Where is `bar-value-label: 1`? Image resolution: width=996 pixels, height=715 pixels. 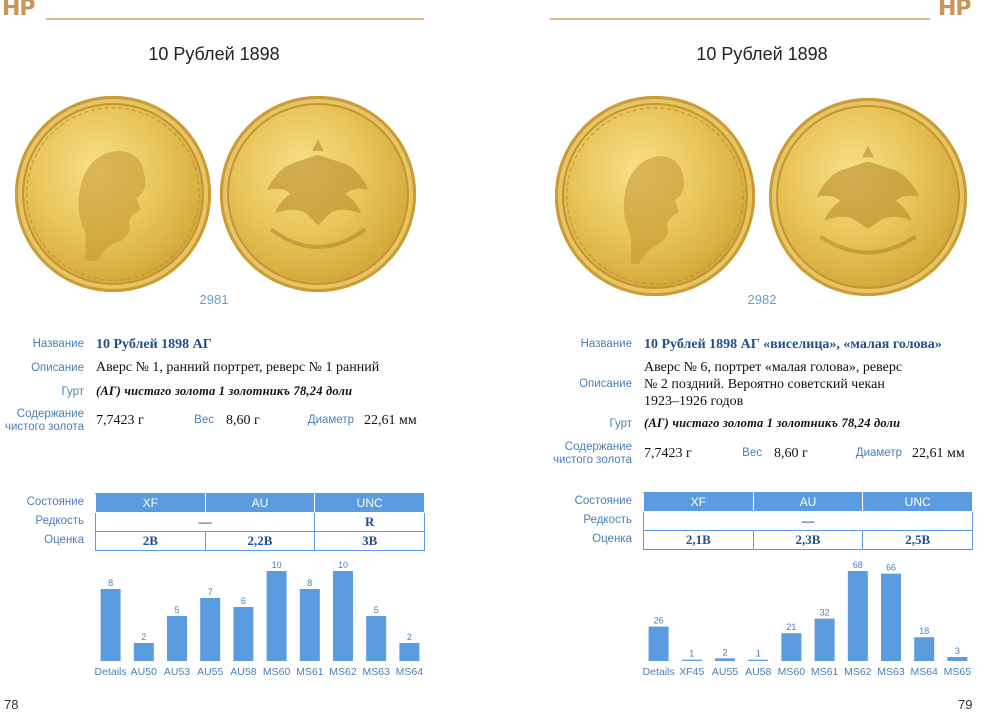
bar-value-label: 1 is located at coordinates (691, 654).